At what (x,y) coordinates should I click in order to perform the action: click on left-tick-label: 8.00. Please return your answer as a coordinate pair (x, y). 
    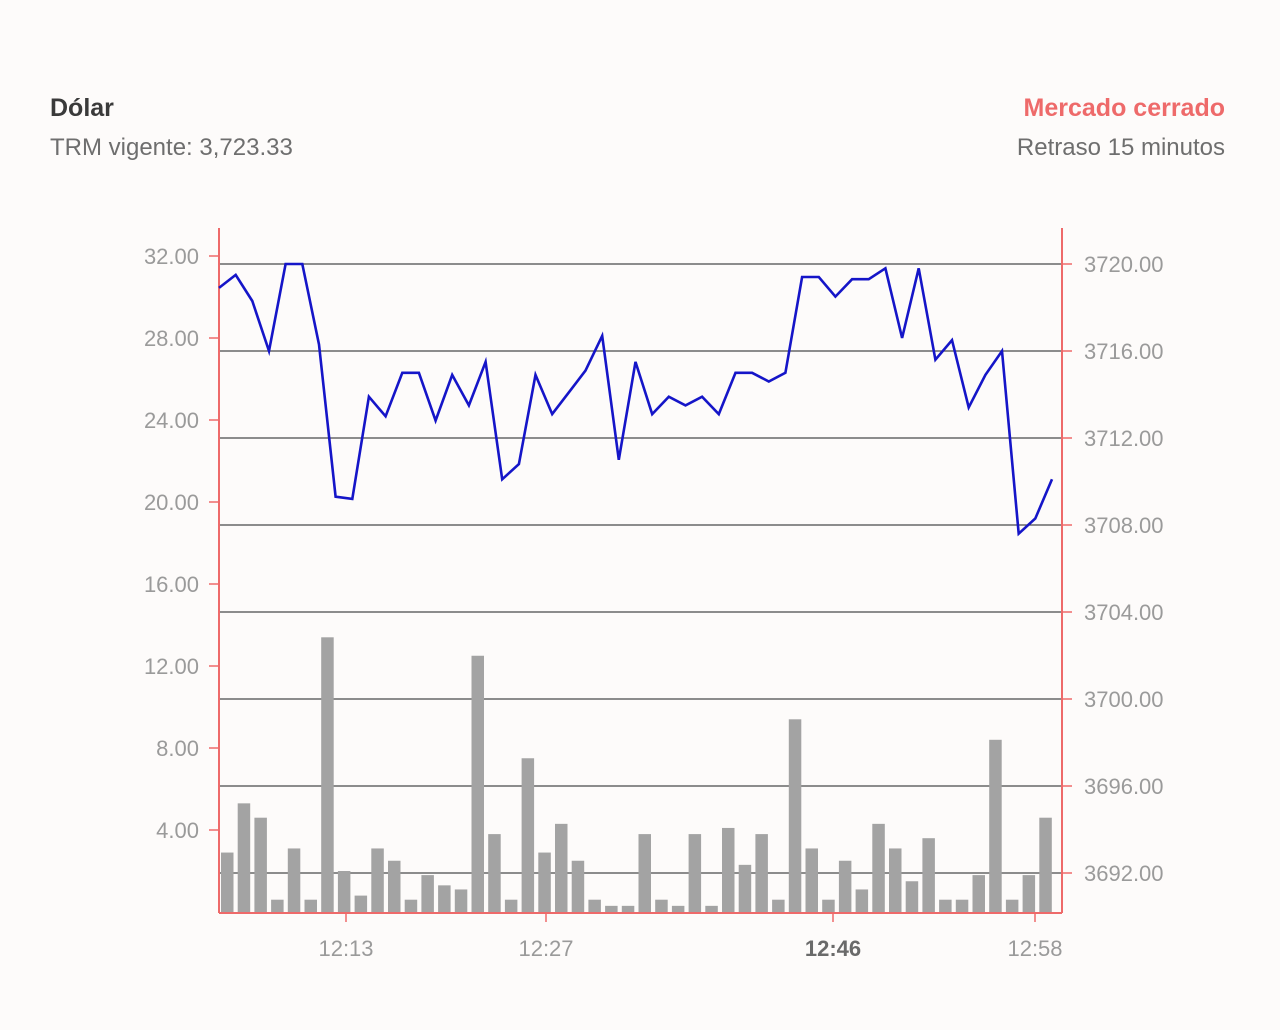
    Looking at the image, I should click on (177, 748).